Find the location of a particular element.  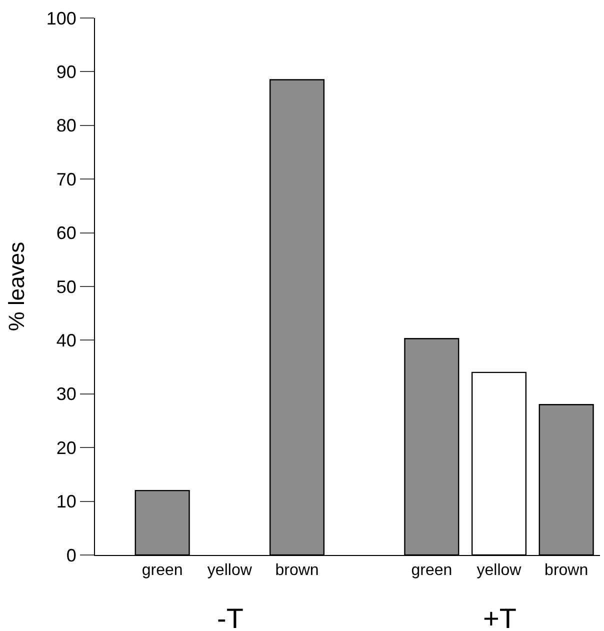

text: -T is located at coordinates (230, 617).